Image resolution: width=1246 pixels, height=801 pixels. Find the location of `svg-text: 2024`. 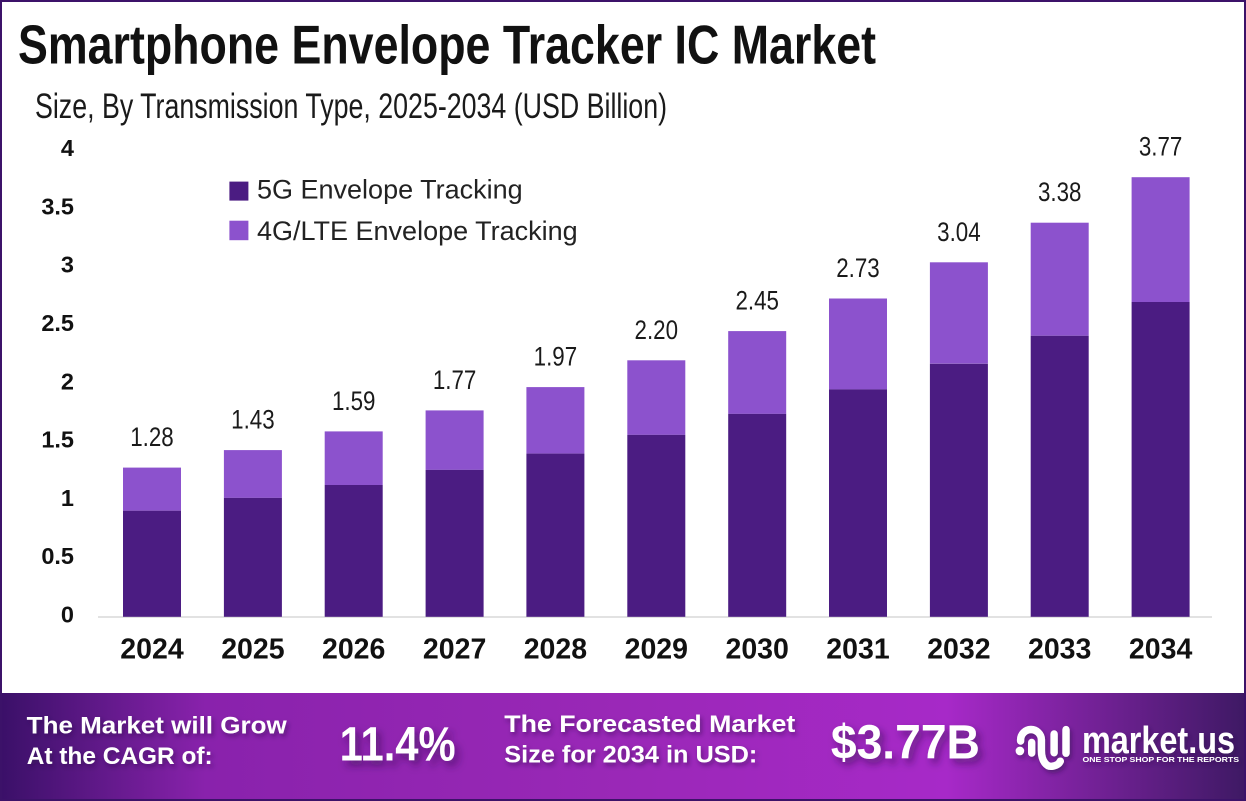

svg-text: 2024 is located at coordinates (152, 650).